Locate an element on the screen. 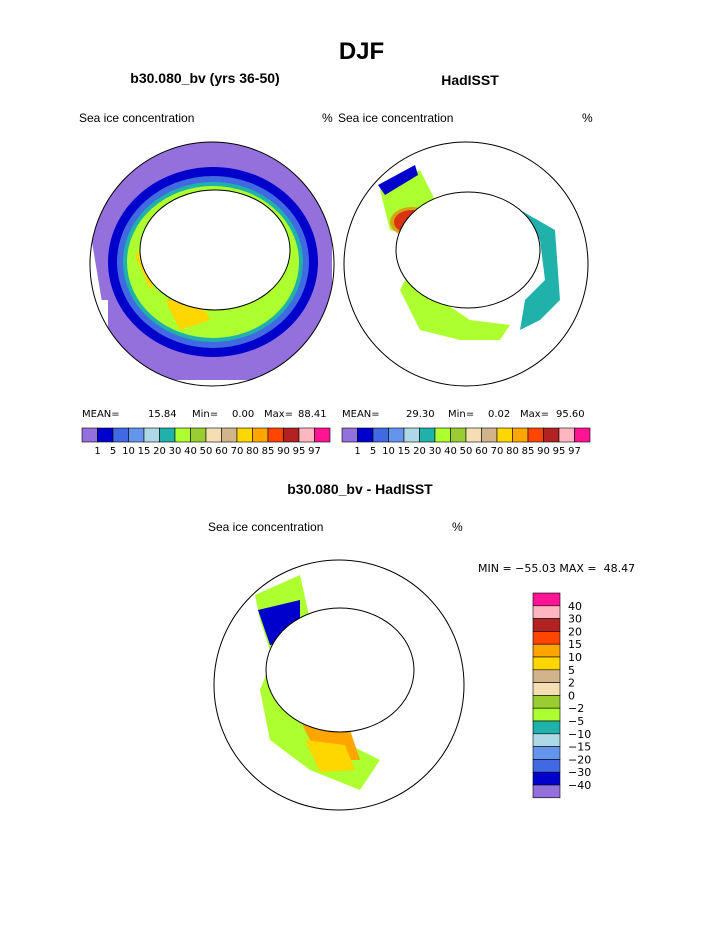 The image size is (723, 935). panel1-max-label: Max= is located at coordinates (279, 414).